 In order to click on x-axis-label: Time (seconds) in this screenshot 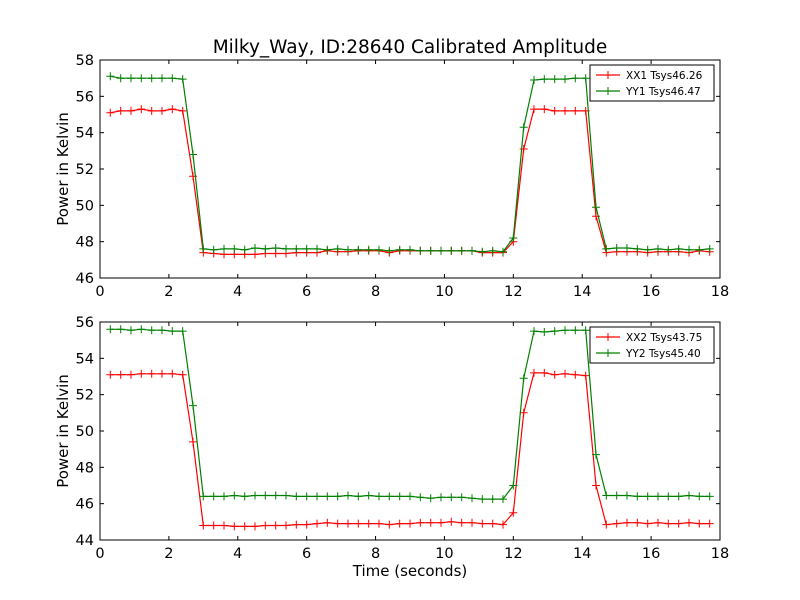, I will do `click(410, 571)`.